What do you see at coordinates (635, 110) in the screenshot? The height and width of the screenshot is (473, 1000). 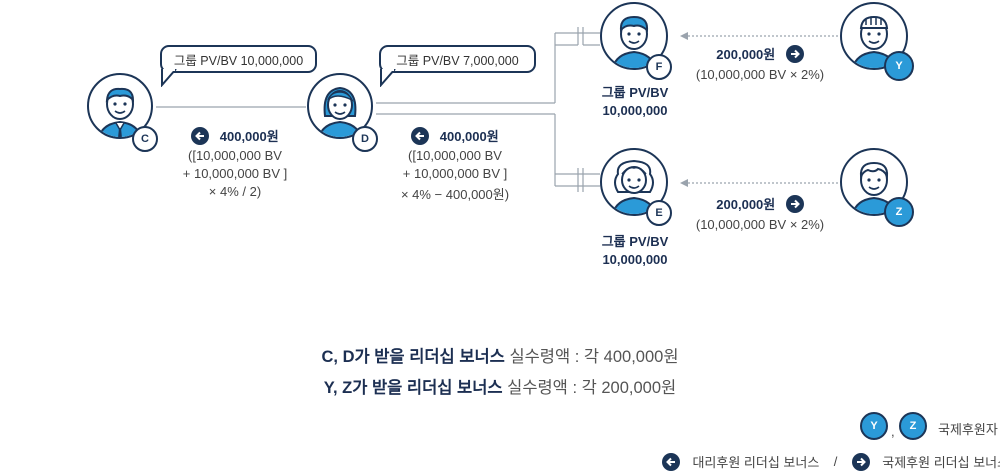 I see `f-group-line2: 10,000,000` at bounding box center [635, 110].